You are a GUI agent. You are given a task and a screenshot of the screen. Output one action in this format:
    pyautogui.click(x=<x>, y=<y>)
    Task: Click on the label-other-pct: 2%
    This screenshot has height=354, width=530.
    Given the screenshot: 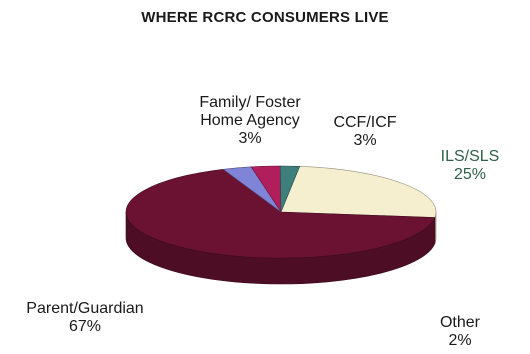 What is the action you would take?
    pyautogui.click(x=460, y=340)
    